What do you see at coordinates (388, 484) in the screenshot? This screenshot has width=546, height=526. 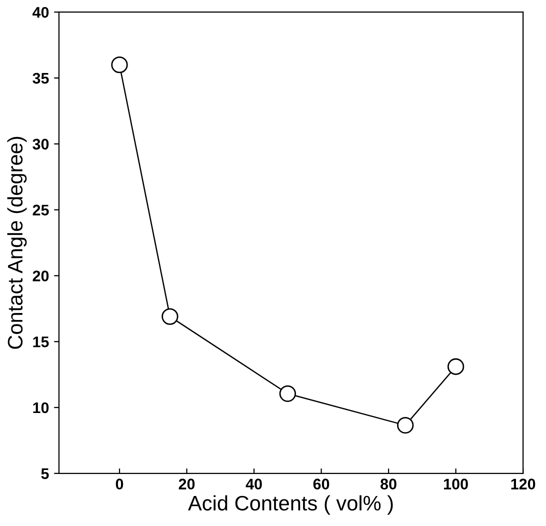 I see `x-tick-label: 80` at bounding box center [388, 484].